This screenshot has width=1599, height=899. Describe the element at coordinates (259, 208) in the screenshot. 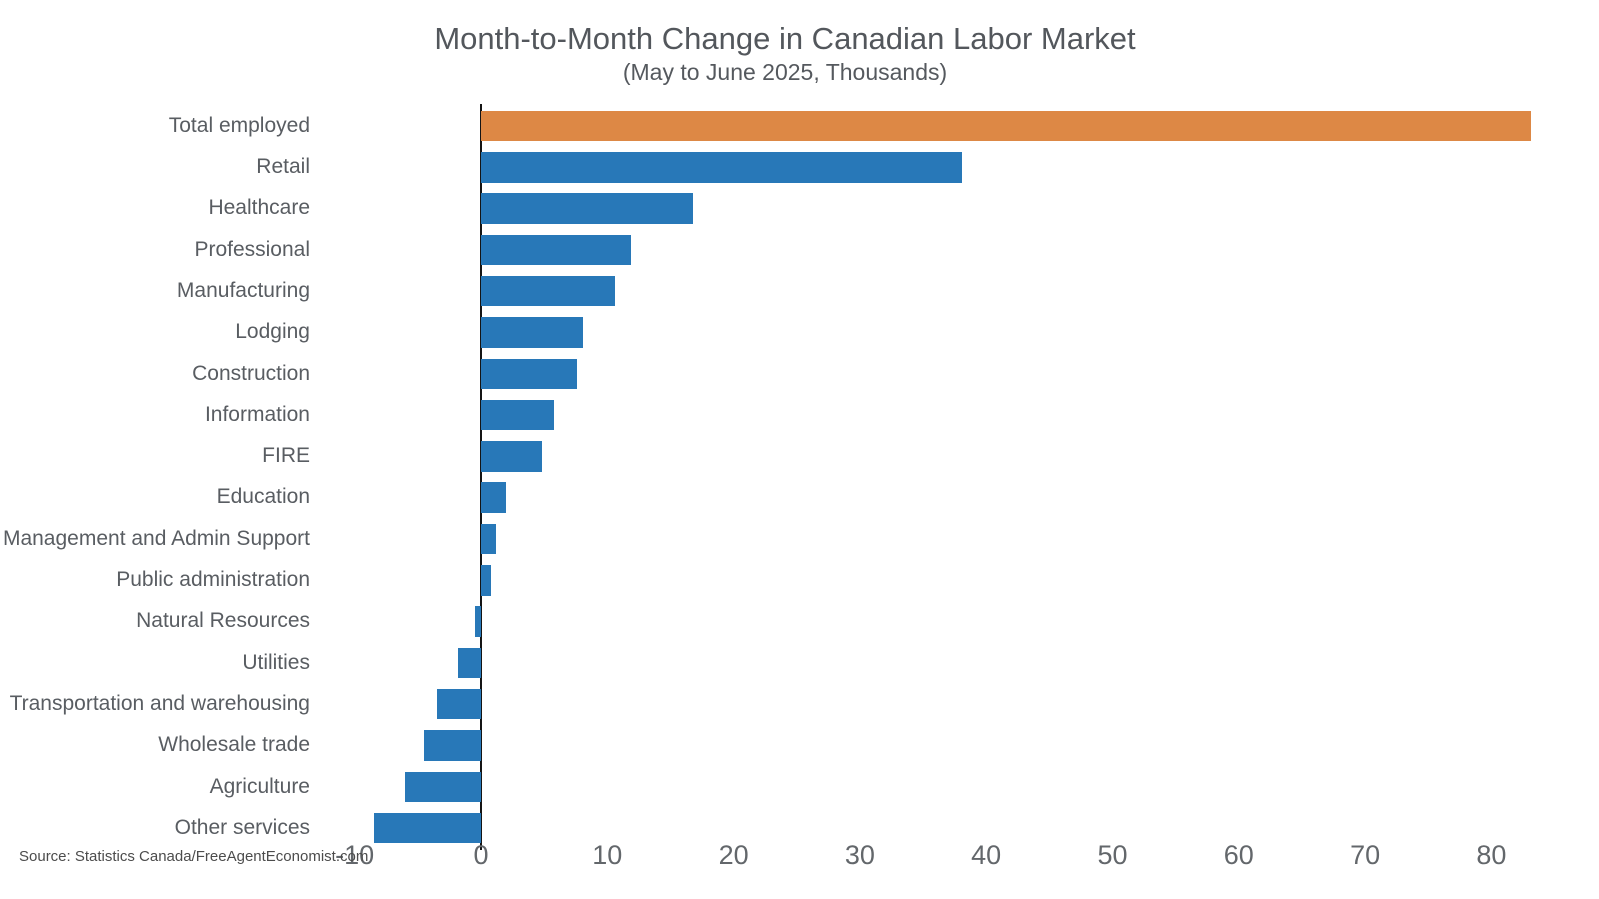

I see `category-label-healthcare: Healthcare` at that location.